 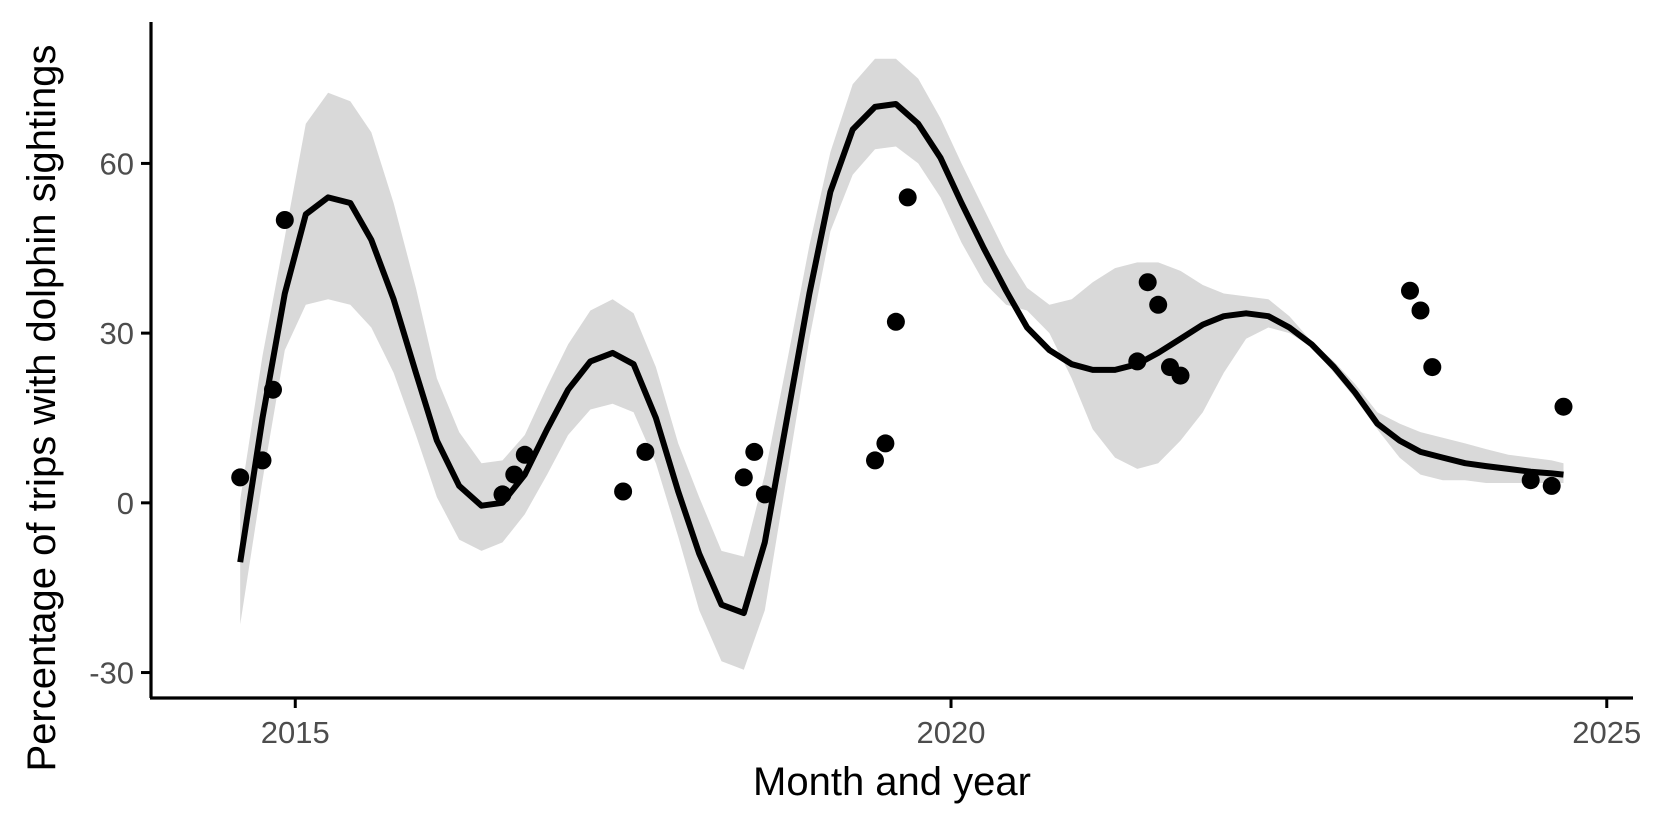 I want to click on x-ticks: 2015 2020 2025, so click(x=951, y=724).